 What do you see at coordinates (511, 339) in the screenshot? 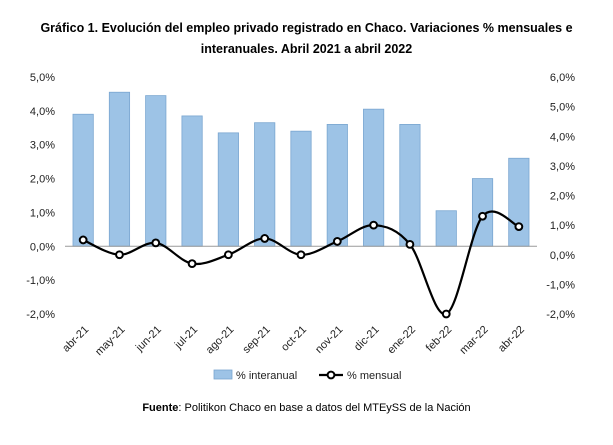
I see `x-tick-label: abr-22` at bounding box center [511, 339].